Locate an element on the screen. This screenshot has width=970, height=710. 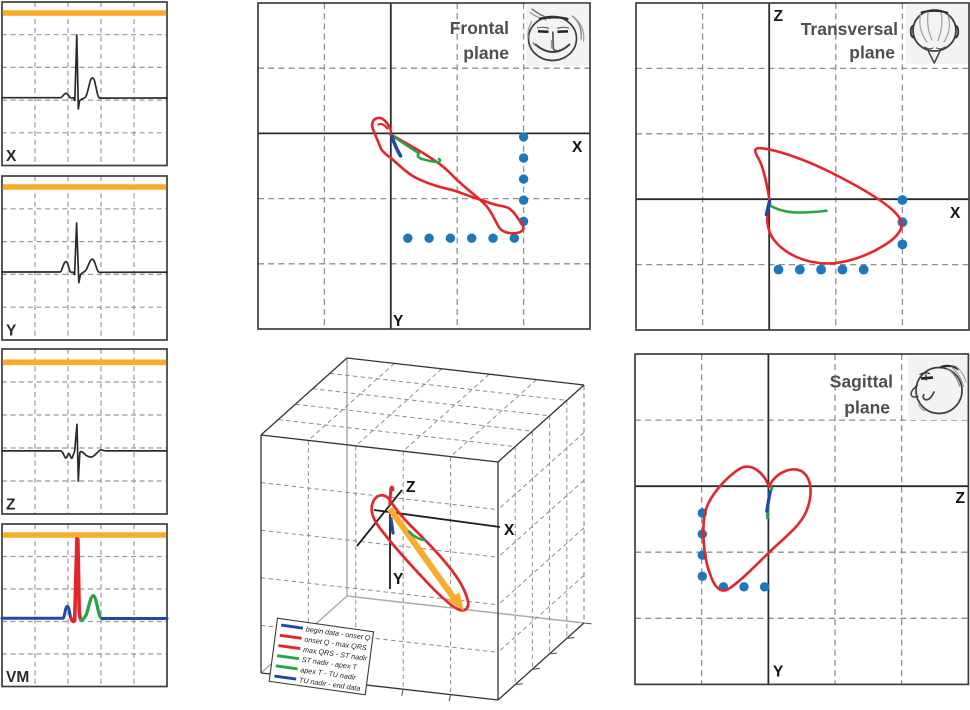
svg-text: Frontal is located at coordinates (479, 28).